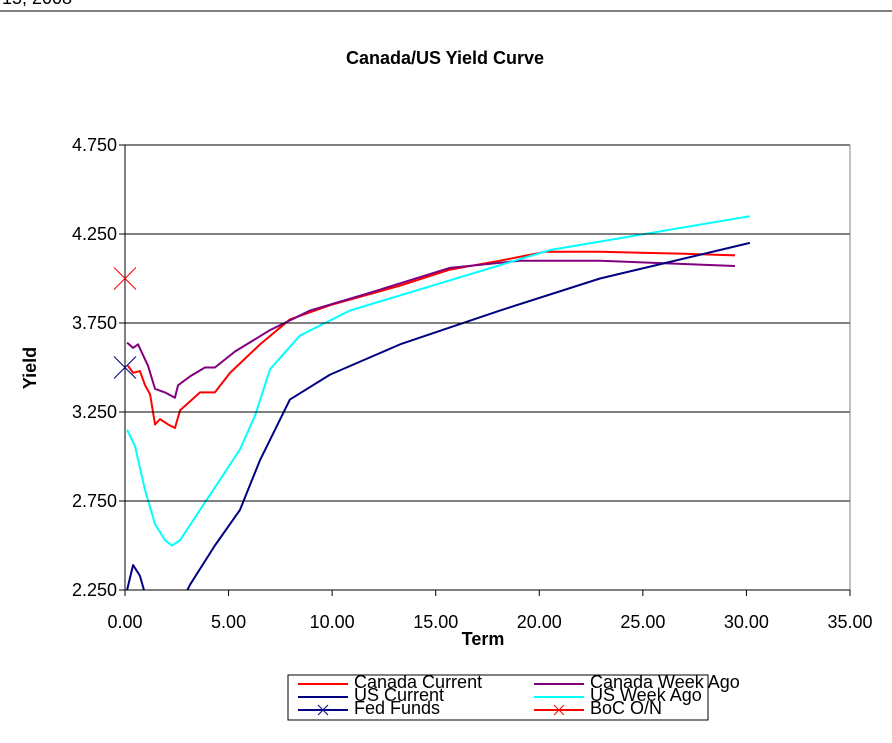 The width and height of the screenshot is (892, 743). Describe the element at coordinates (431, 329) in the screenshot. I see `series-line` at that location.